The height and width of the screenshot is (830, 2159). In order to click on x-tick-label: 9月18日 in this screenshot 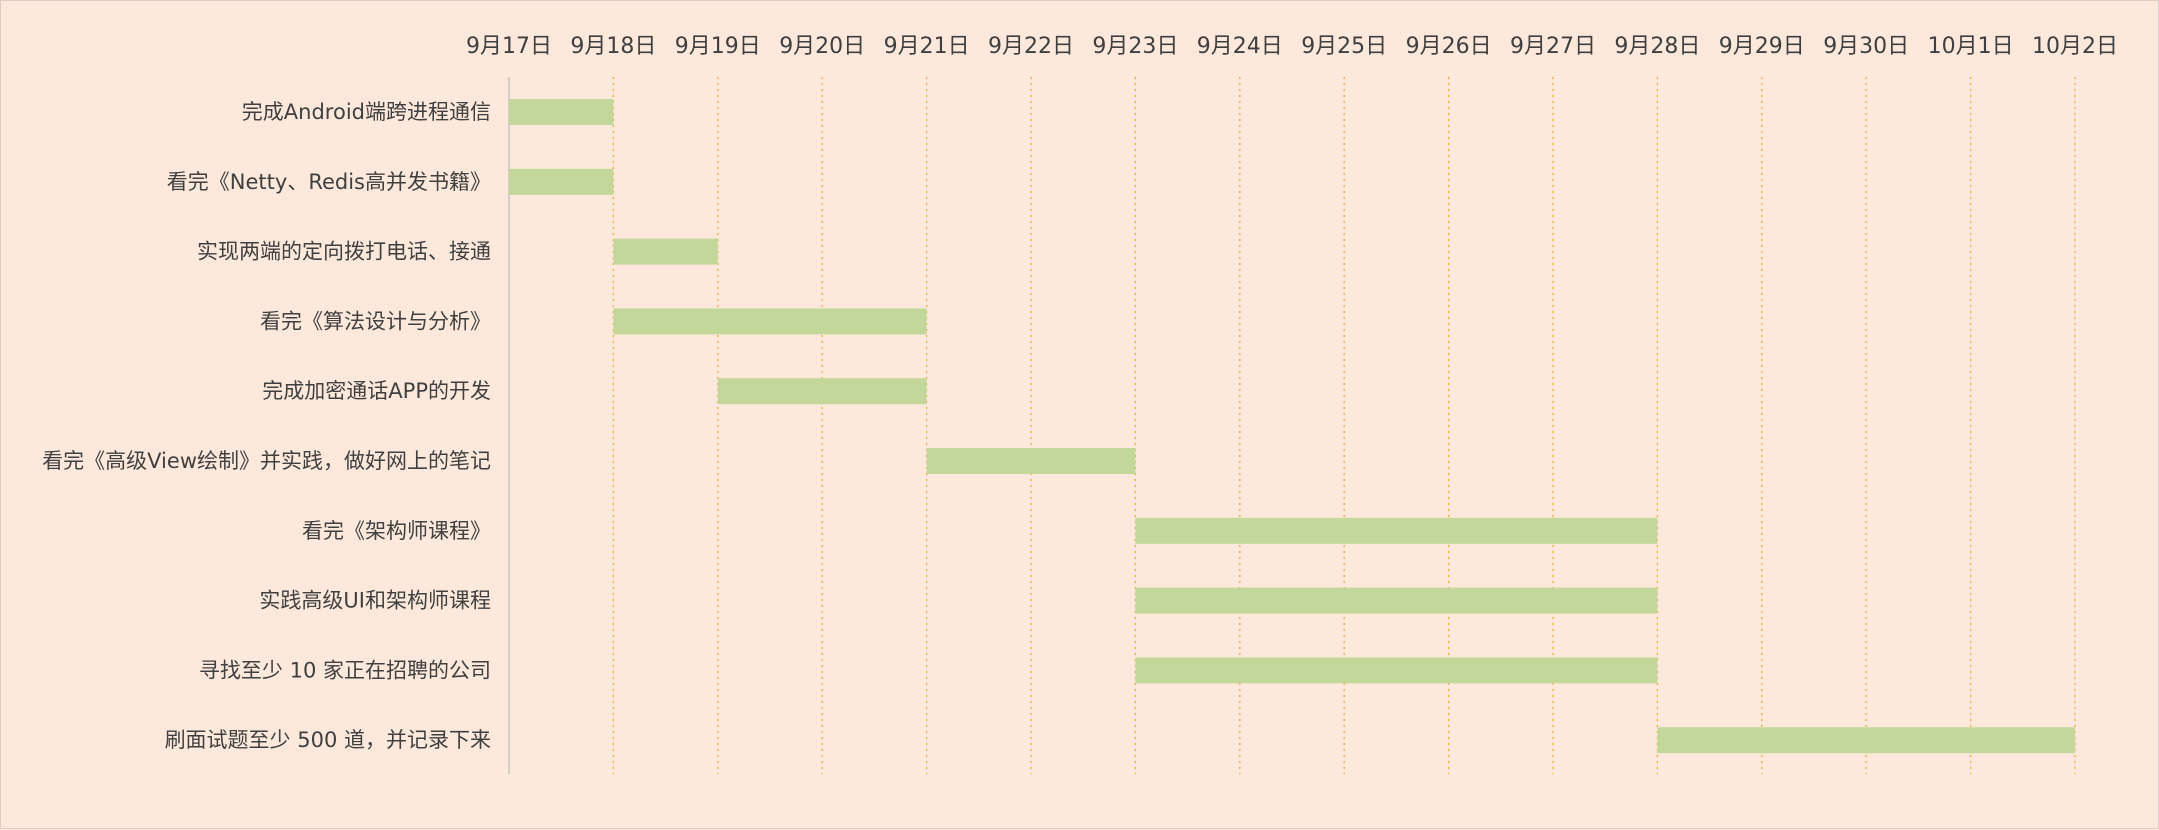, I will do `click(613, 46)`.